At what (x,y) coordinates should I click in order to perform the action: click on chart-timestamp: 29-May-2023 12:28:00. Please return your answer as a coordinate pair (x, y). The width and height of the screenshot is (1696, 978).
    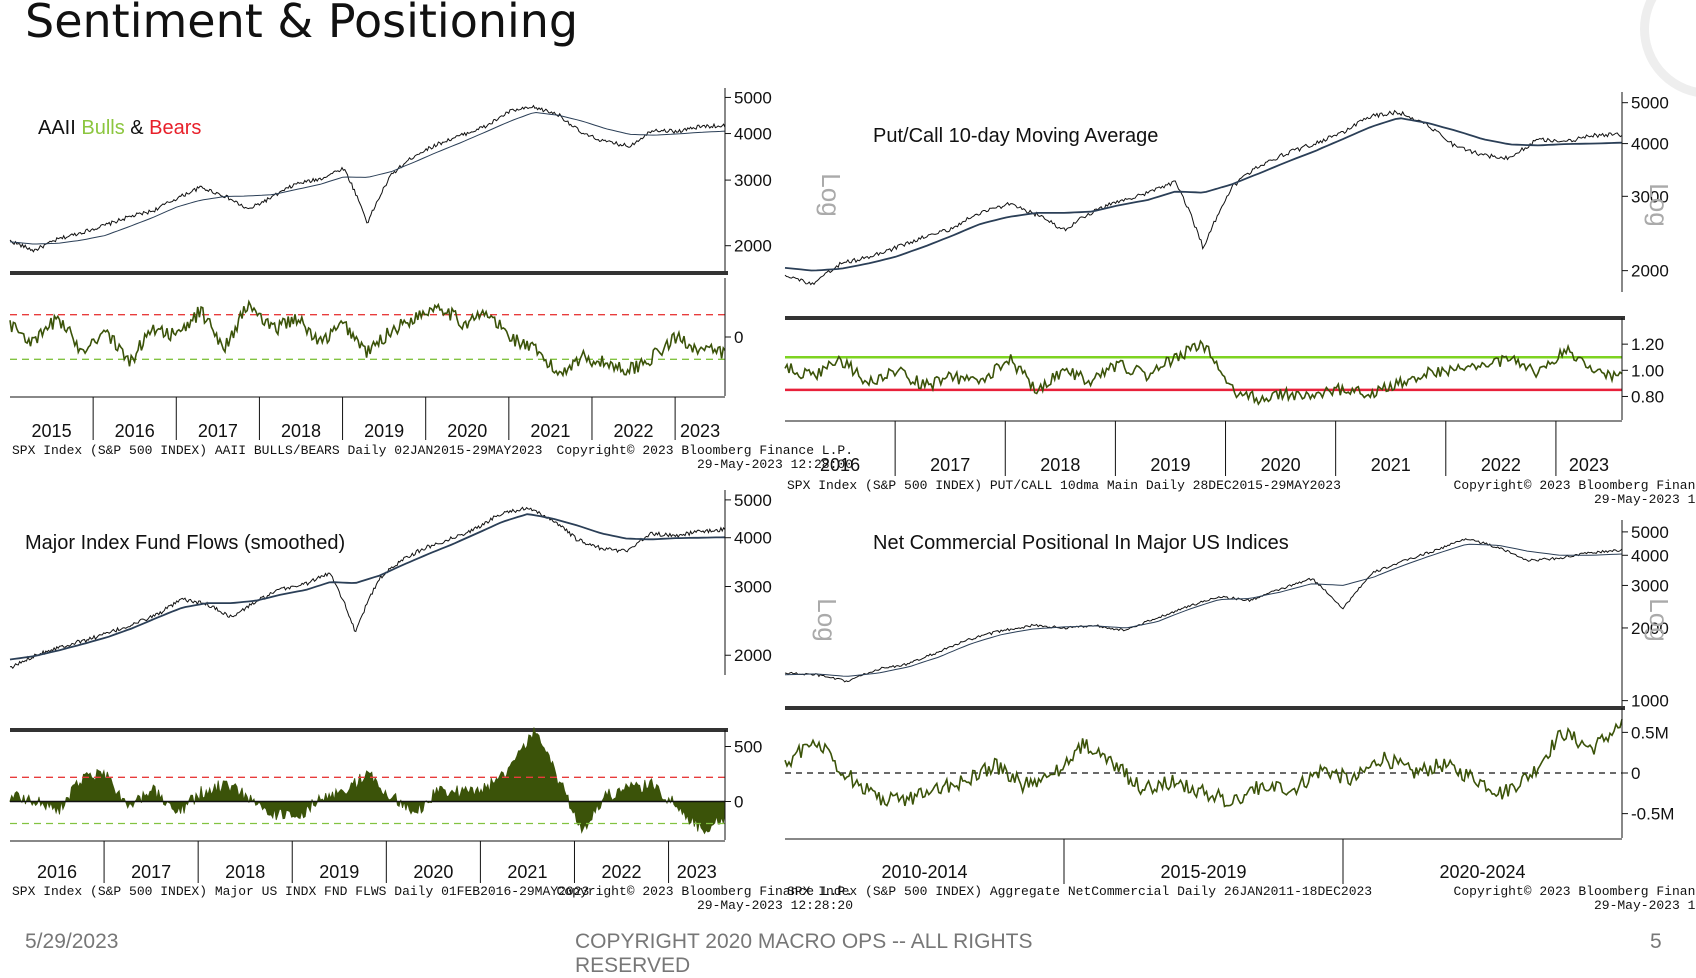
    Looking at the image, I should click on (775, 464).